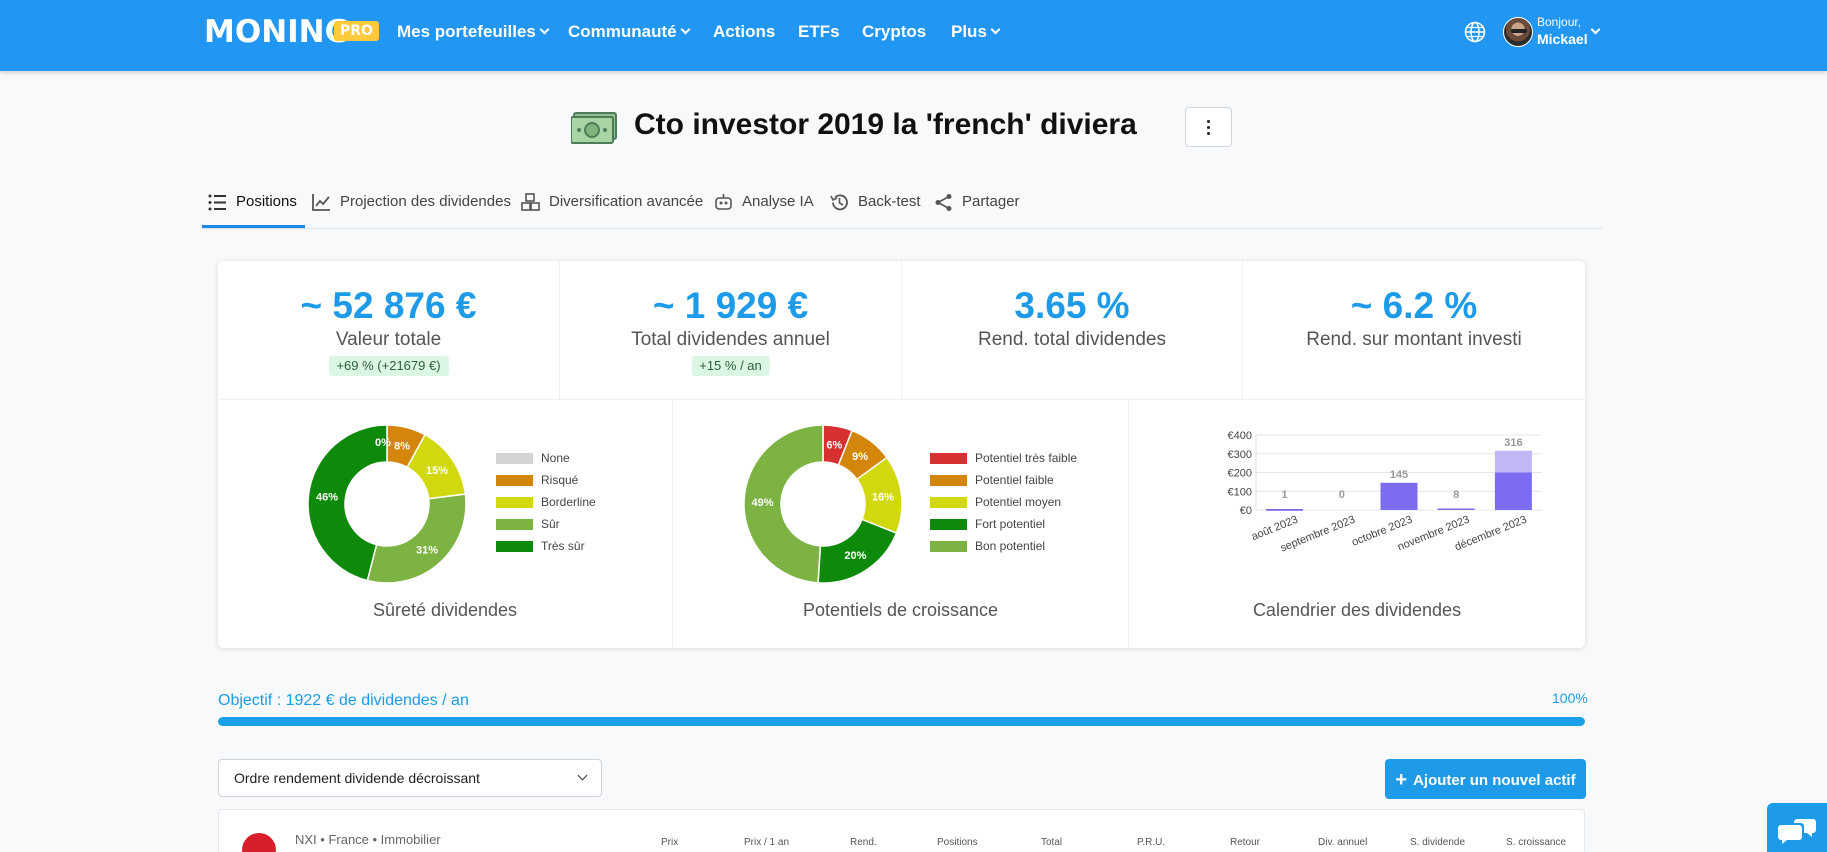  Describe the element at coordinates (730, 366) in the screenshot. I see `kpi-badge: +15 % / an` at that location.